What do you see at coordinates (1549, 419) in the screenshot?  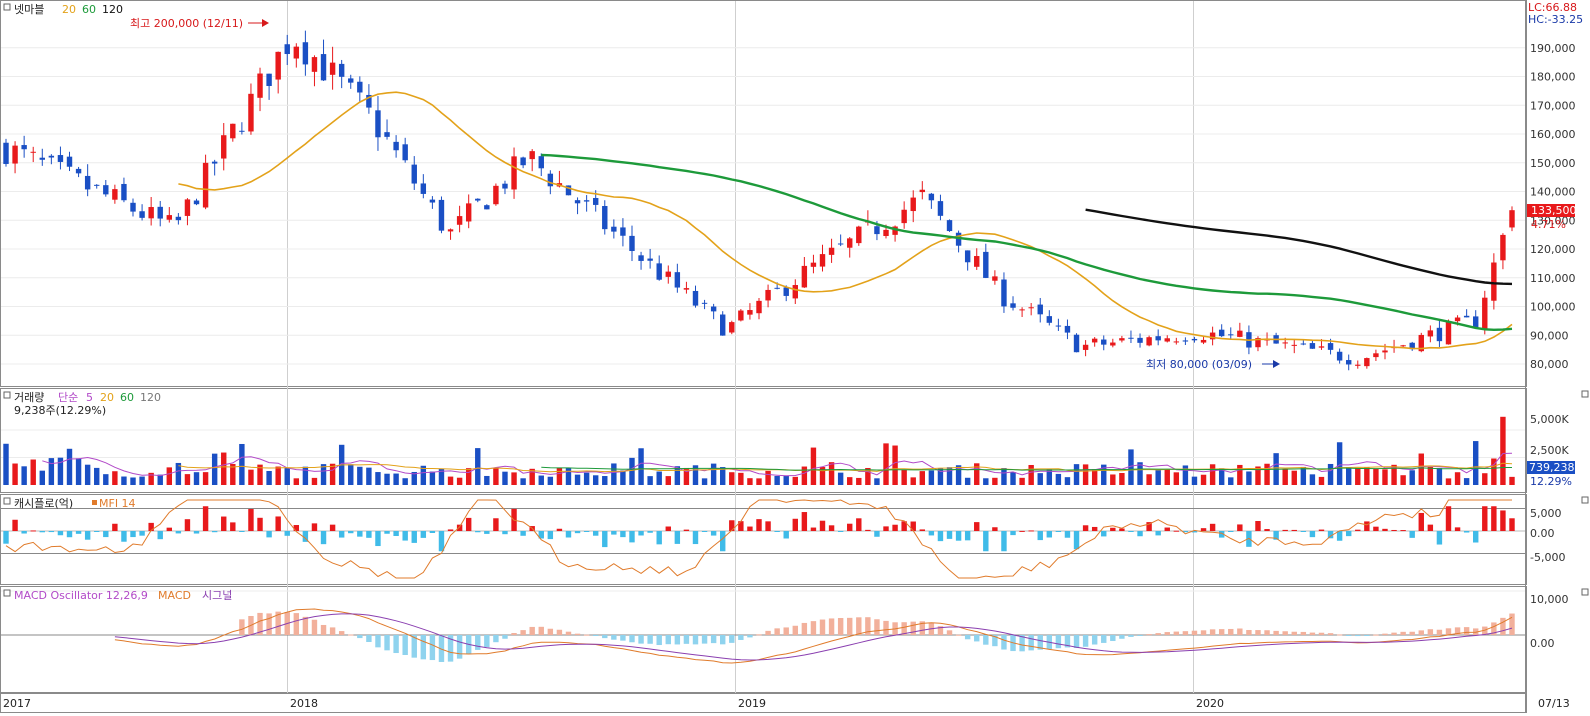 I see `volume-tick-5000k: 5,000K` at bounding box center [1549, 419].